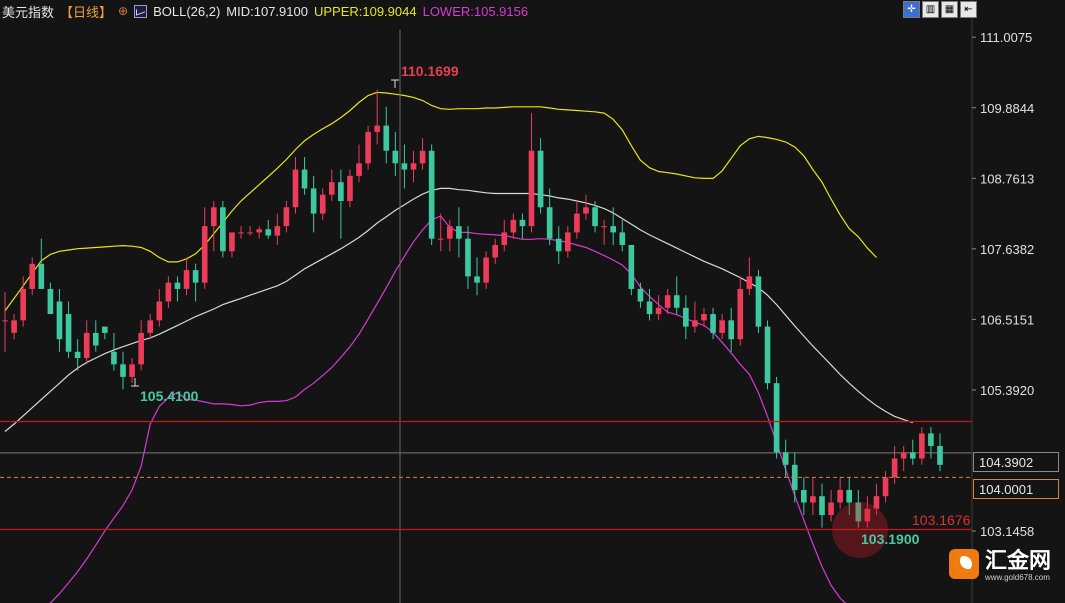 The height and width of the screenshot is (603, 1065). Describe the element at coordinates (86, 12) in the screenshot. I see `period-label: 【日线】` at that location.